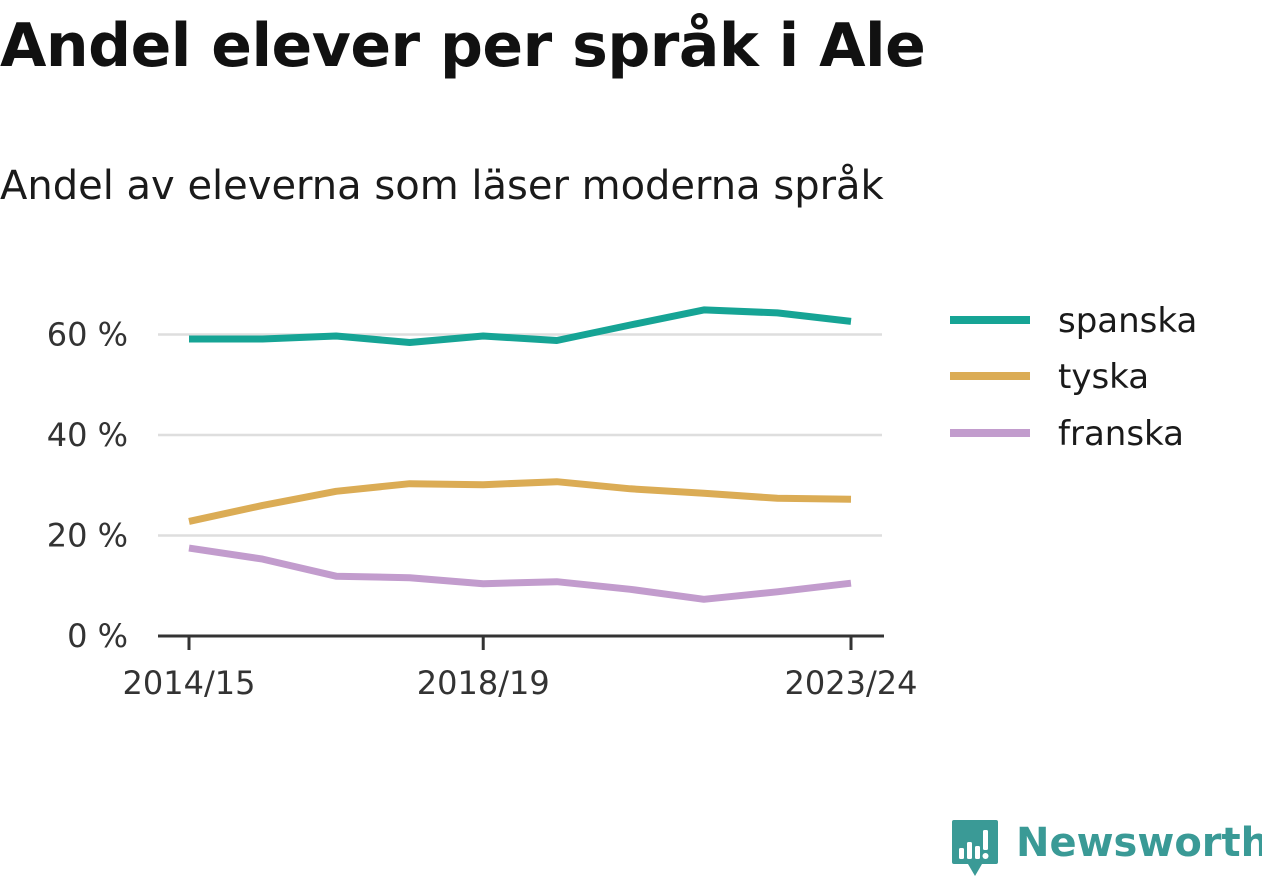 This screenshot has height=880, width=1262. What do you see at coordinates (87, 536) in the screenshot?
I see `y-tick-label: 20 %` at bounding box center [87, 536].